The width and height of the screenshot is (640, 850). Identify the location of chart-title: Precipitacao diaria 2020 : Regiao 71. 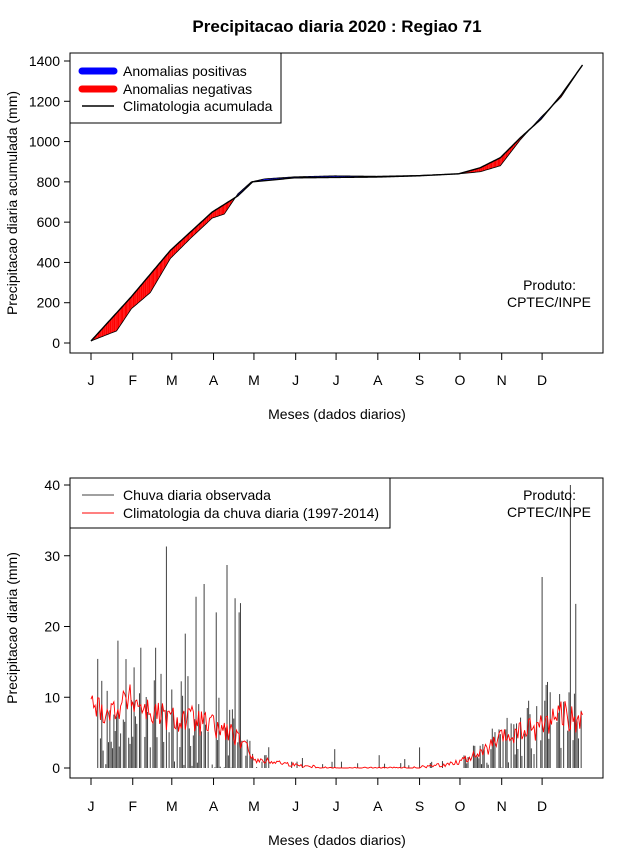
(336, 26).